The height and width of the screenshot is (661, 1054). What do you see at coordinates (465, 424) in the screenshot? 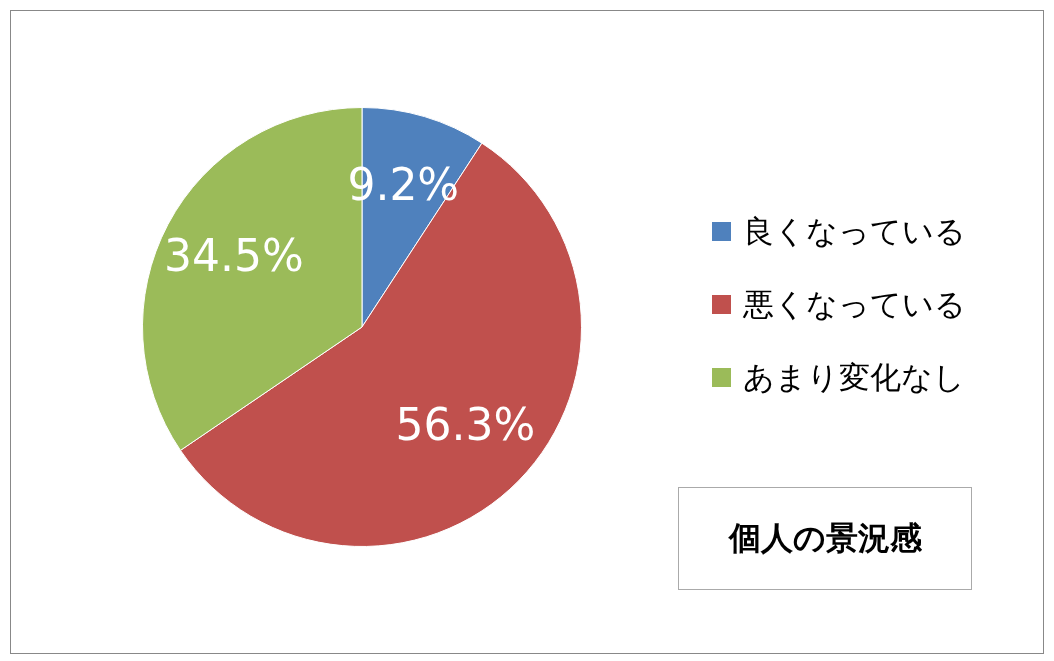
I see `data-label: 56.3%` at bounding box center [465, 424].